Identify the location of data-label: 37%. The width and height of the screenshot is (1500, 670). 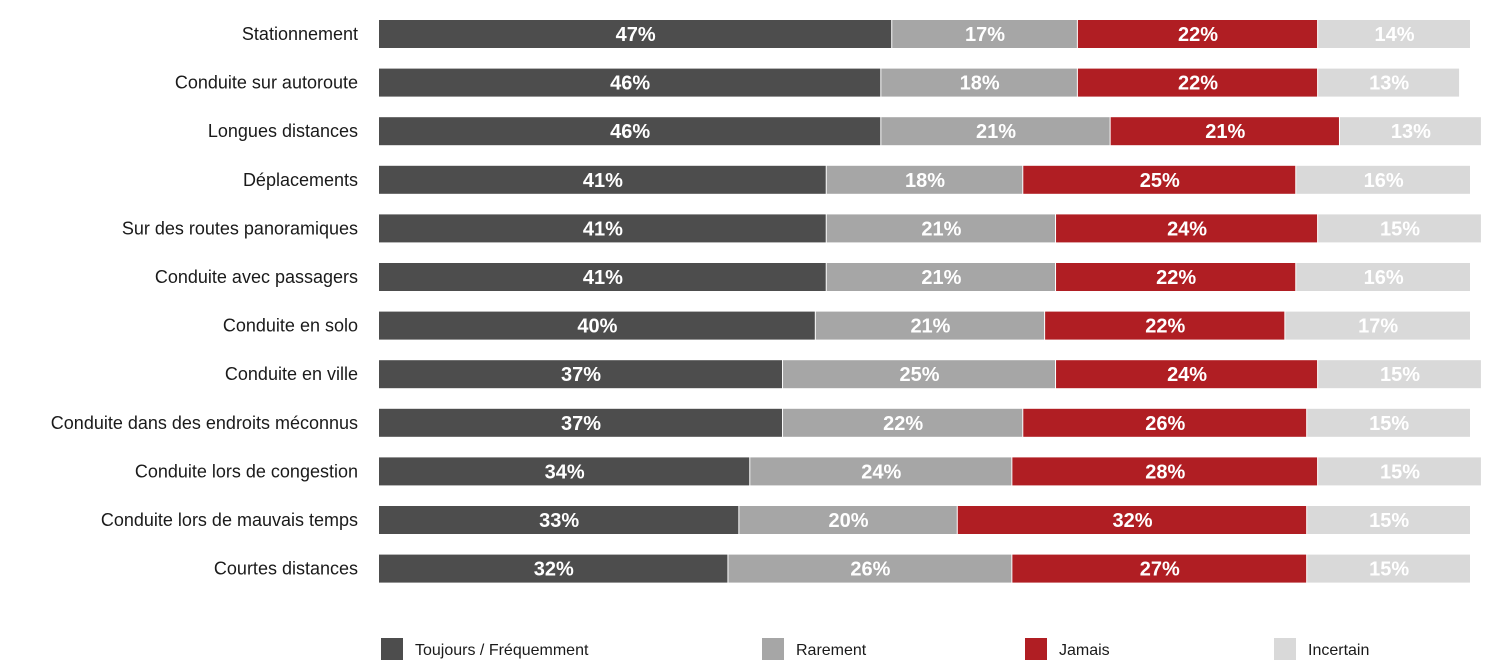
(581, 424).